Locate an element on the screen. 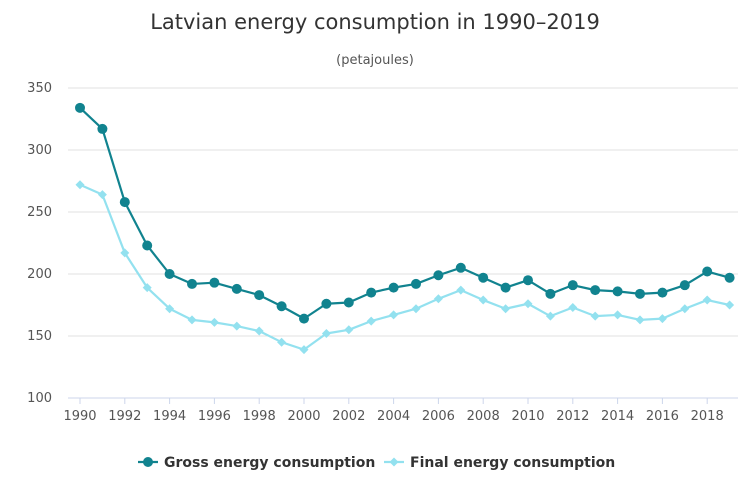 This screenshot has height=500, width=750. y-axis-ticks: 100 150 200 250 300 350 is located at coordinates (39, 243).